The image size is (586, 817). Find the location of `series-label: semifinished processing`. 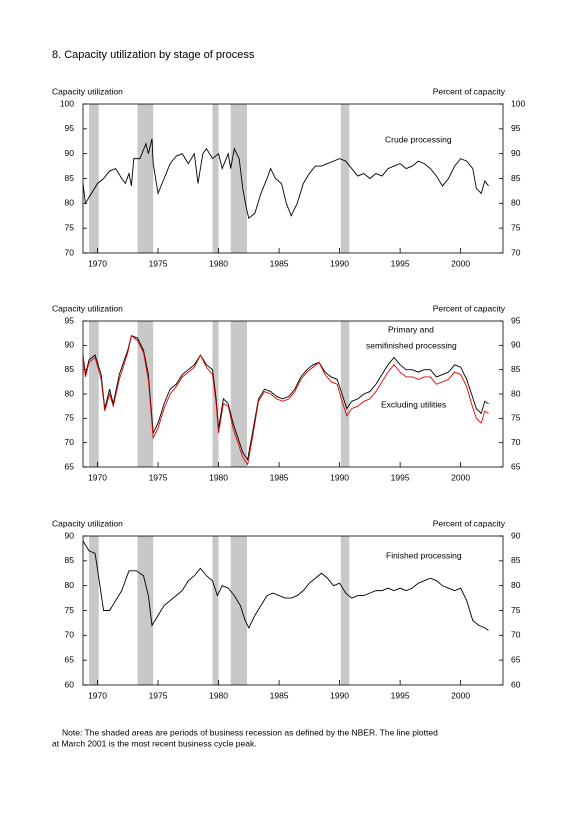

series-label: semifinished processing is located at coordinates (411, 345).